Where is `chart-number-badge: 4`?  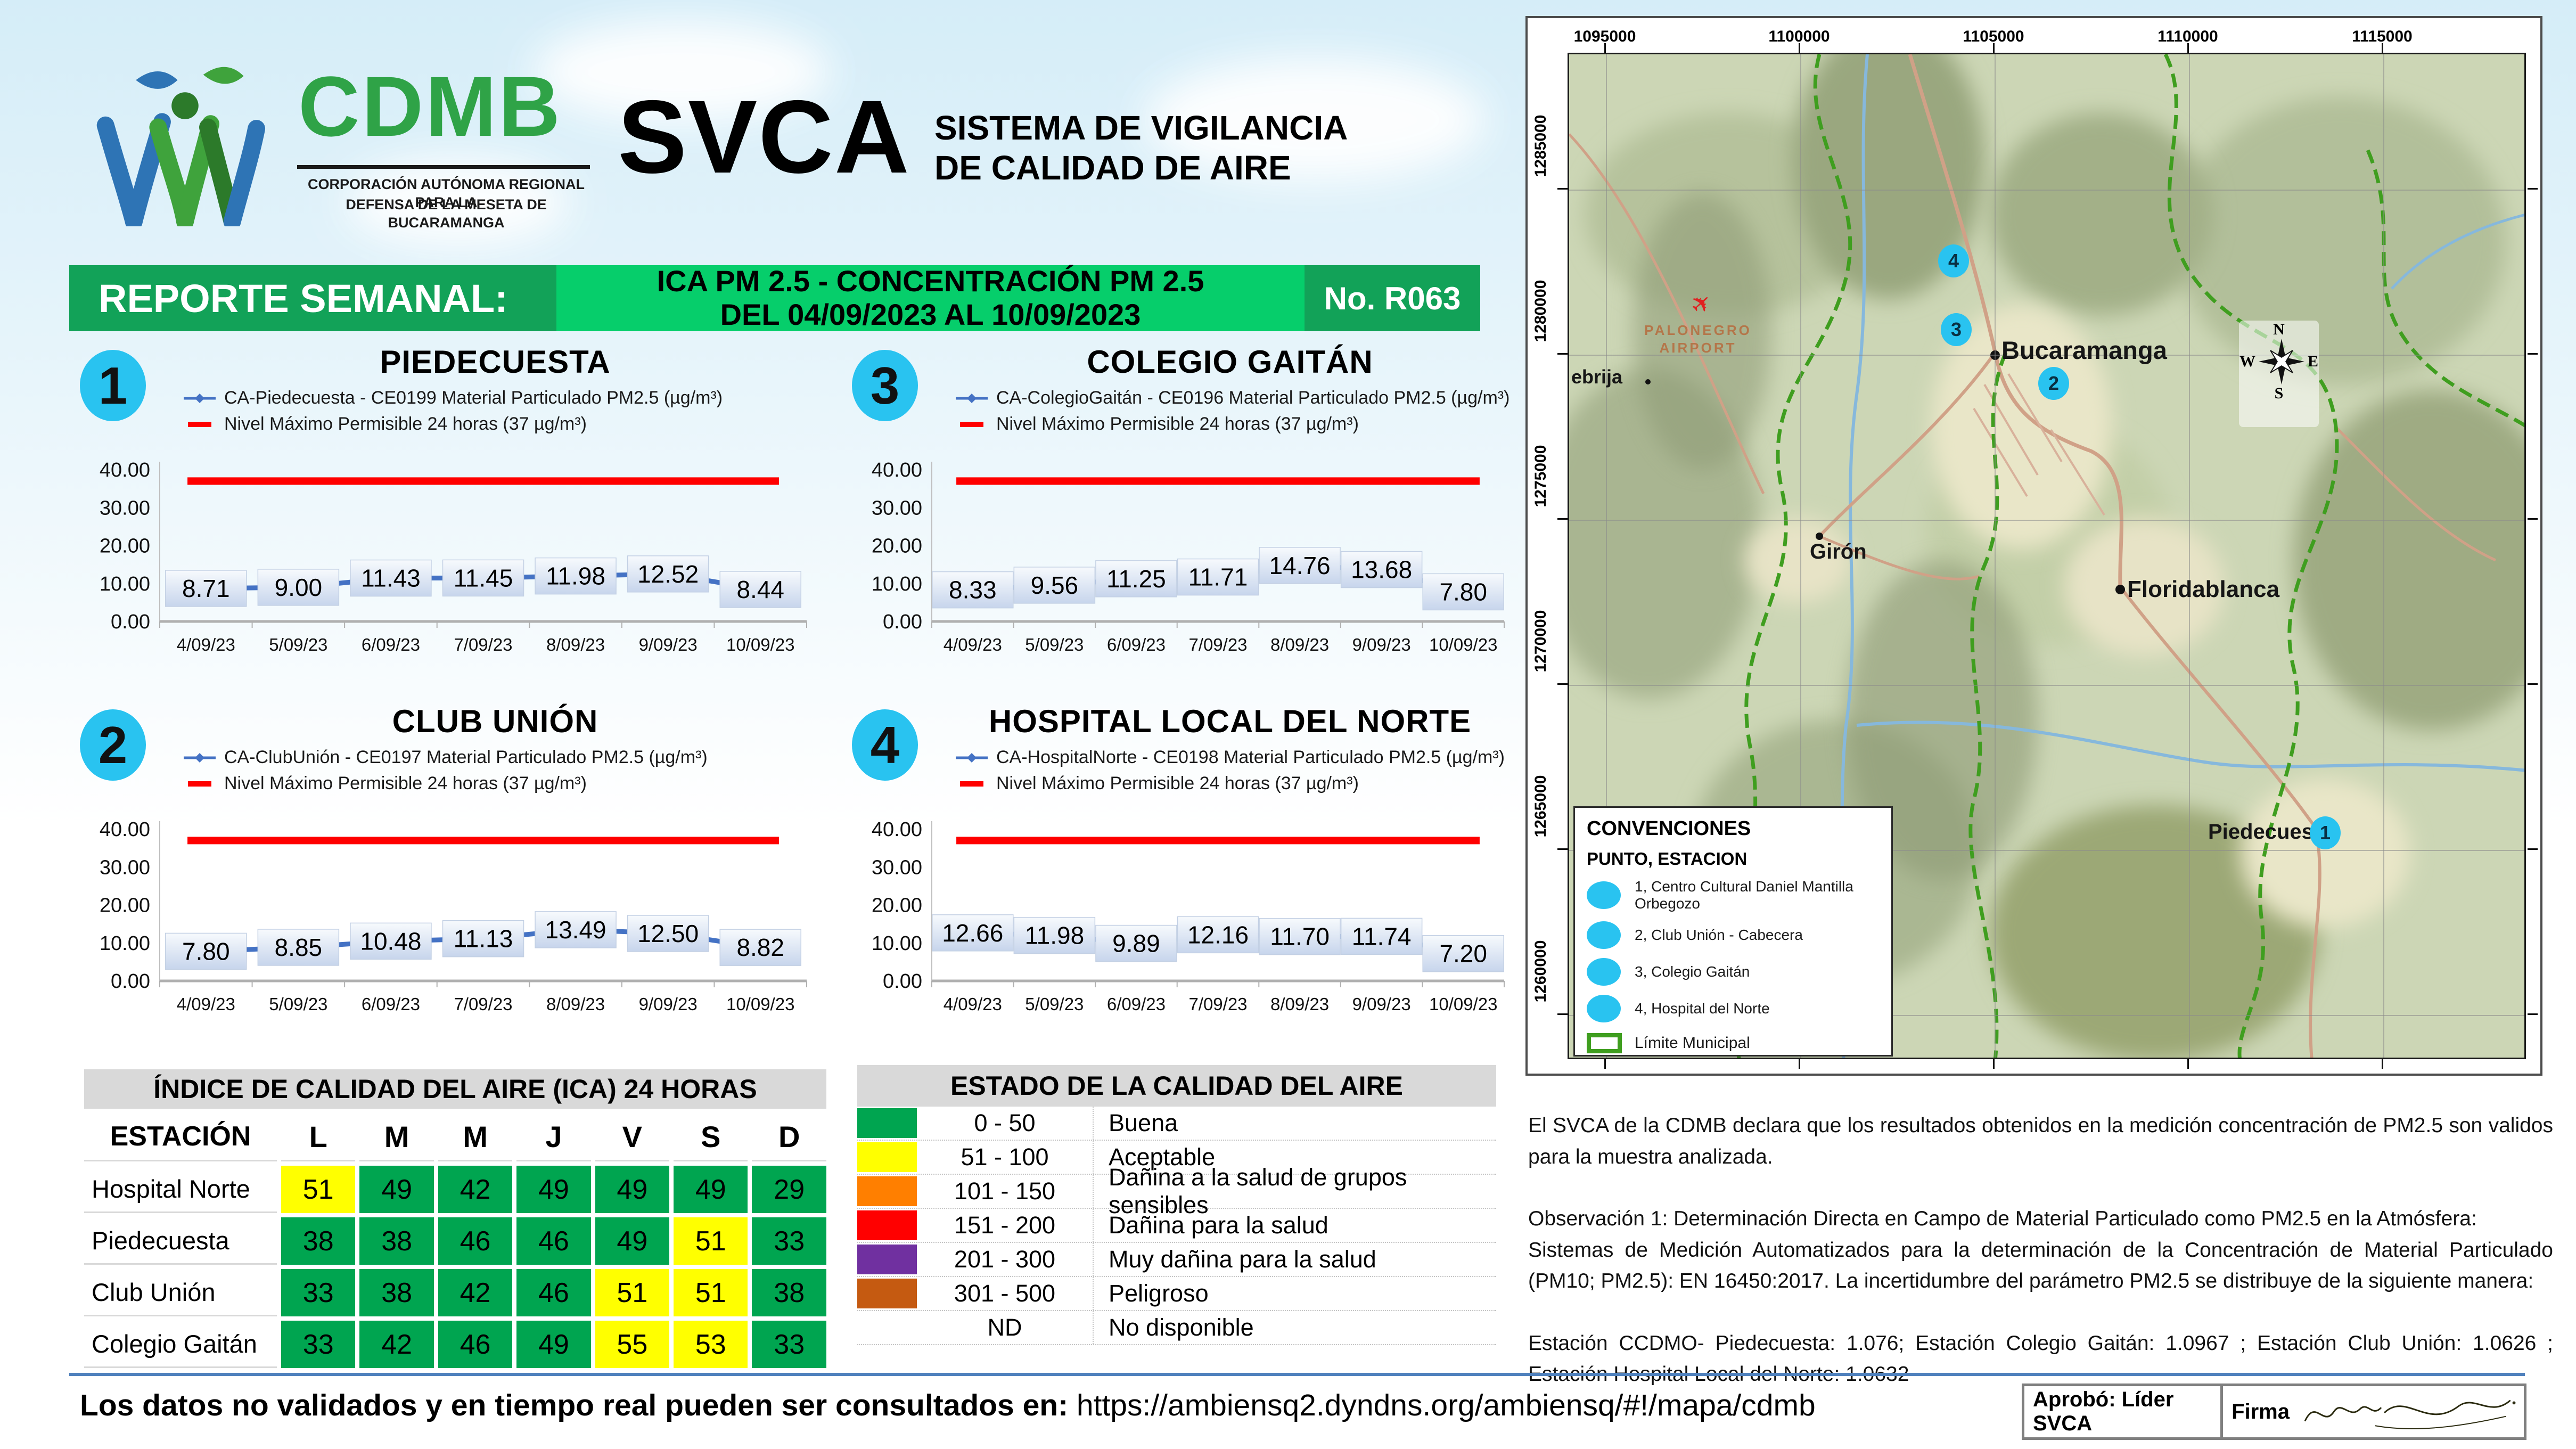 chart-number-badge: 4 is located at coordinates (885, 745).